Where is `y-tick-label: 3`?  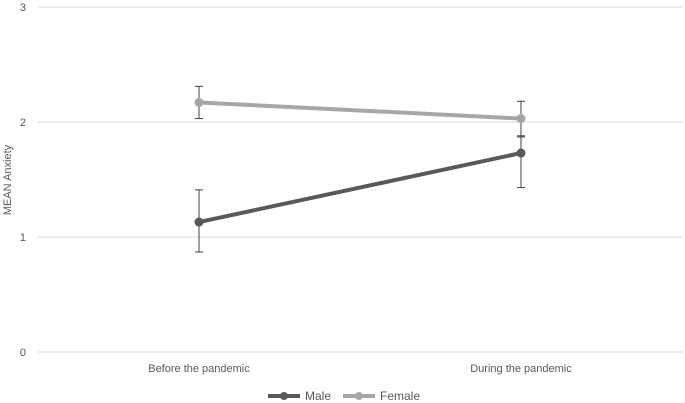
y-tick-label: 3 is located at coordinates (23, 8).